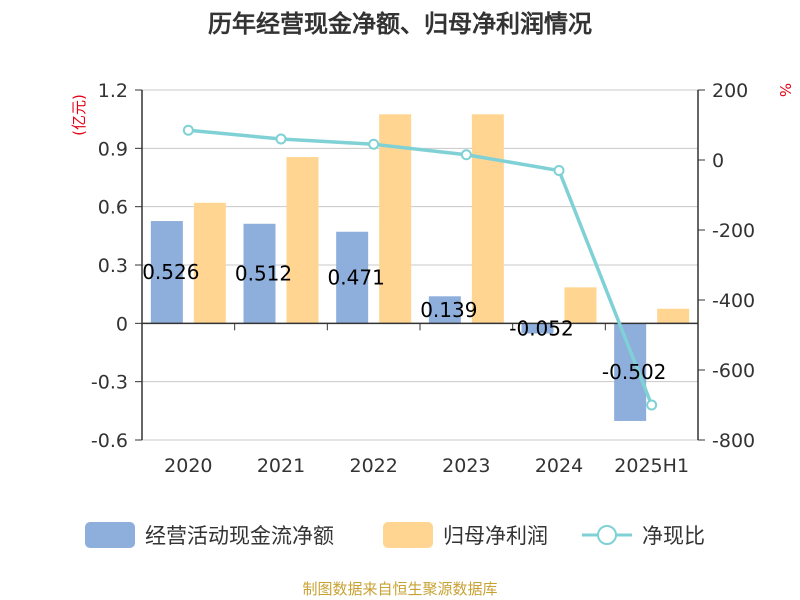  Describe the element at coordinates (651, 466) in the screenshot. I see `category-label: 2025H1` at that location.